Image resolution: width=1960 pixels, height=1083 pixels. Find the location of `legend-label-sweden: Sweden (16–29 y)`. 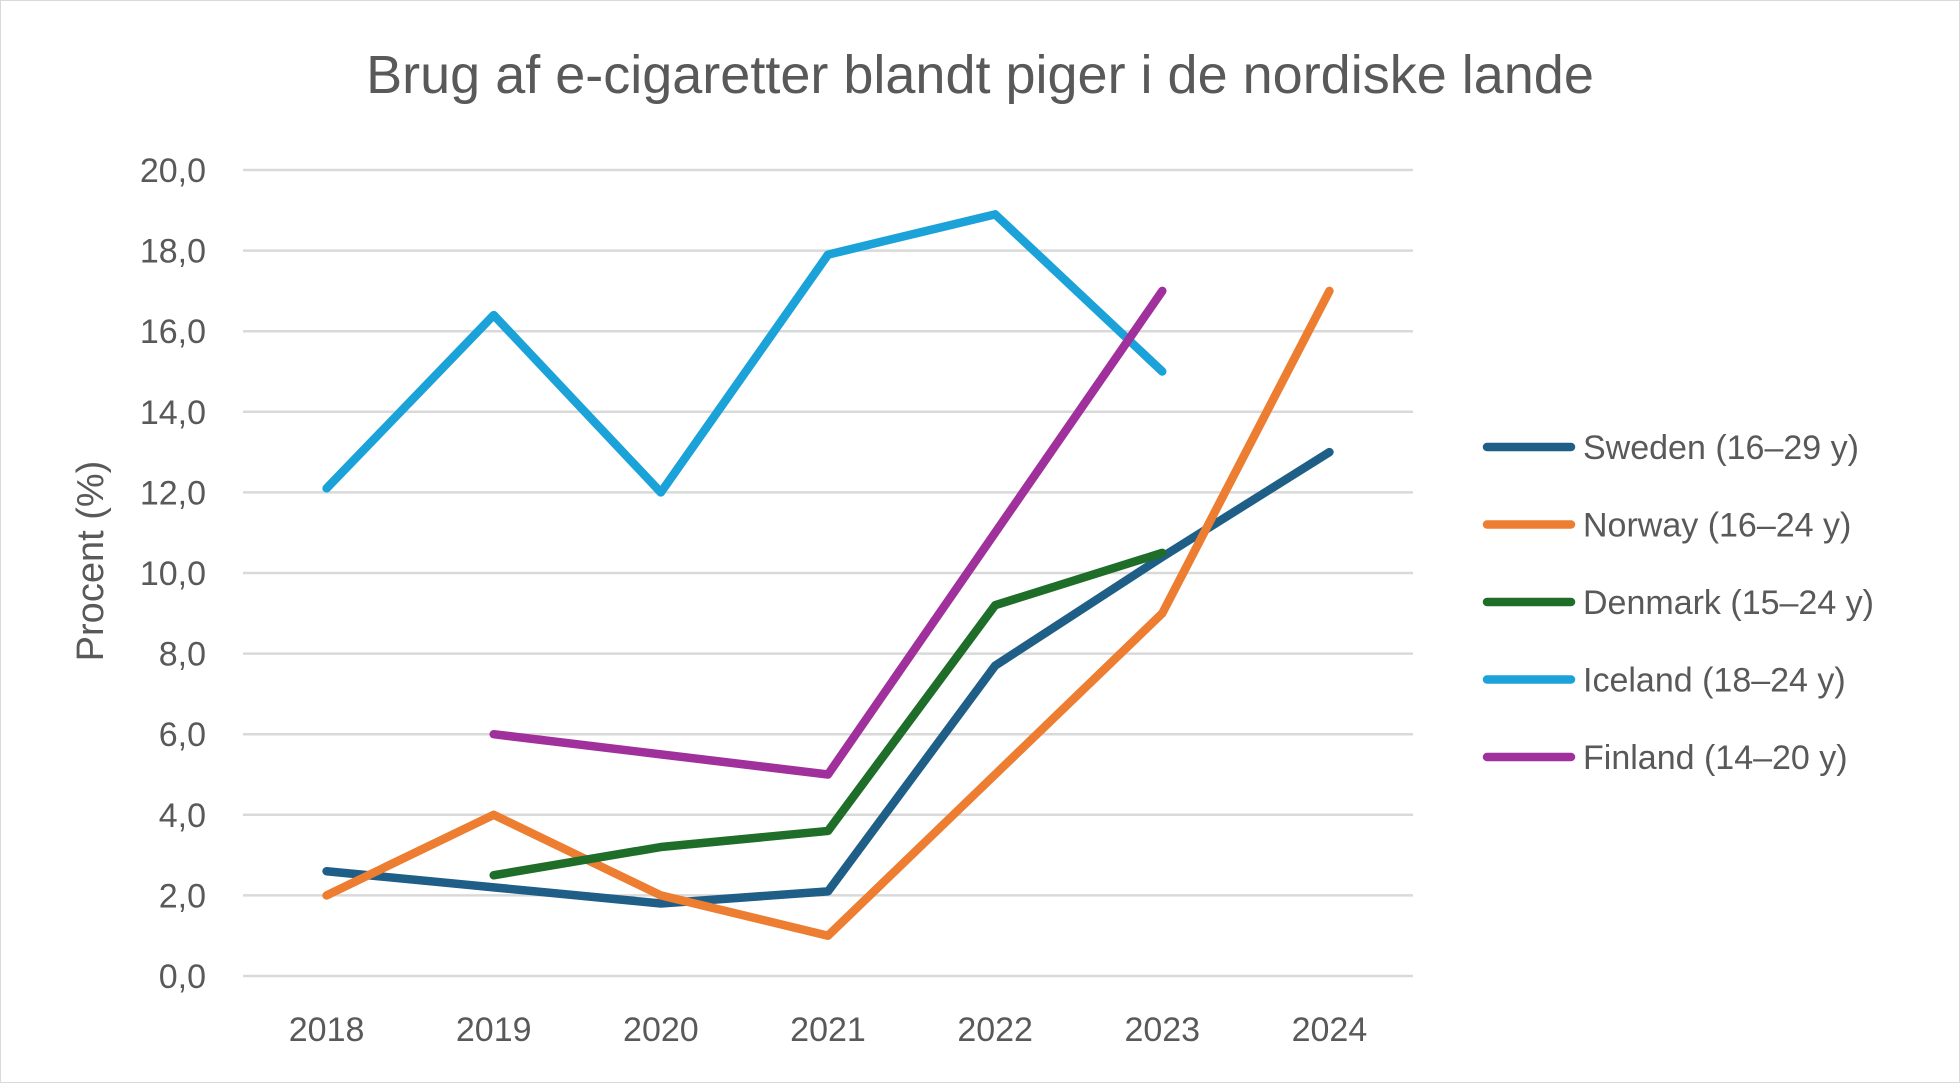

legend-label-sweden: Sweden (16–29 y) is located at coordinates (1721, 448).